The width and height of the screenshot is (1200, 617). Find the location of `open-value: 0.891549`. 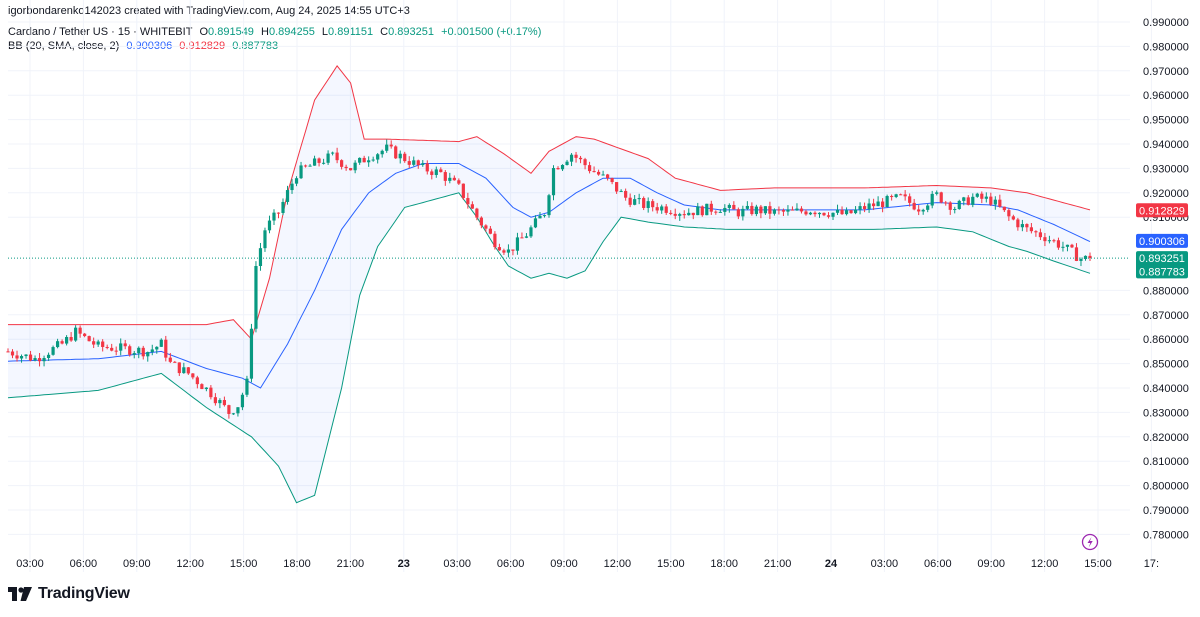

open-value: 0.891549 is located at coordinates (231, 32).